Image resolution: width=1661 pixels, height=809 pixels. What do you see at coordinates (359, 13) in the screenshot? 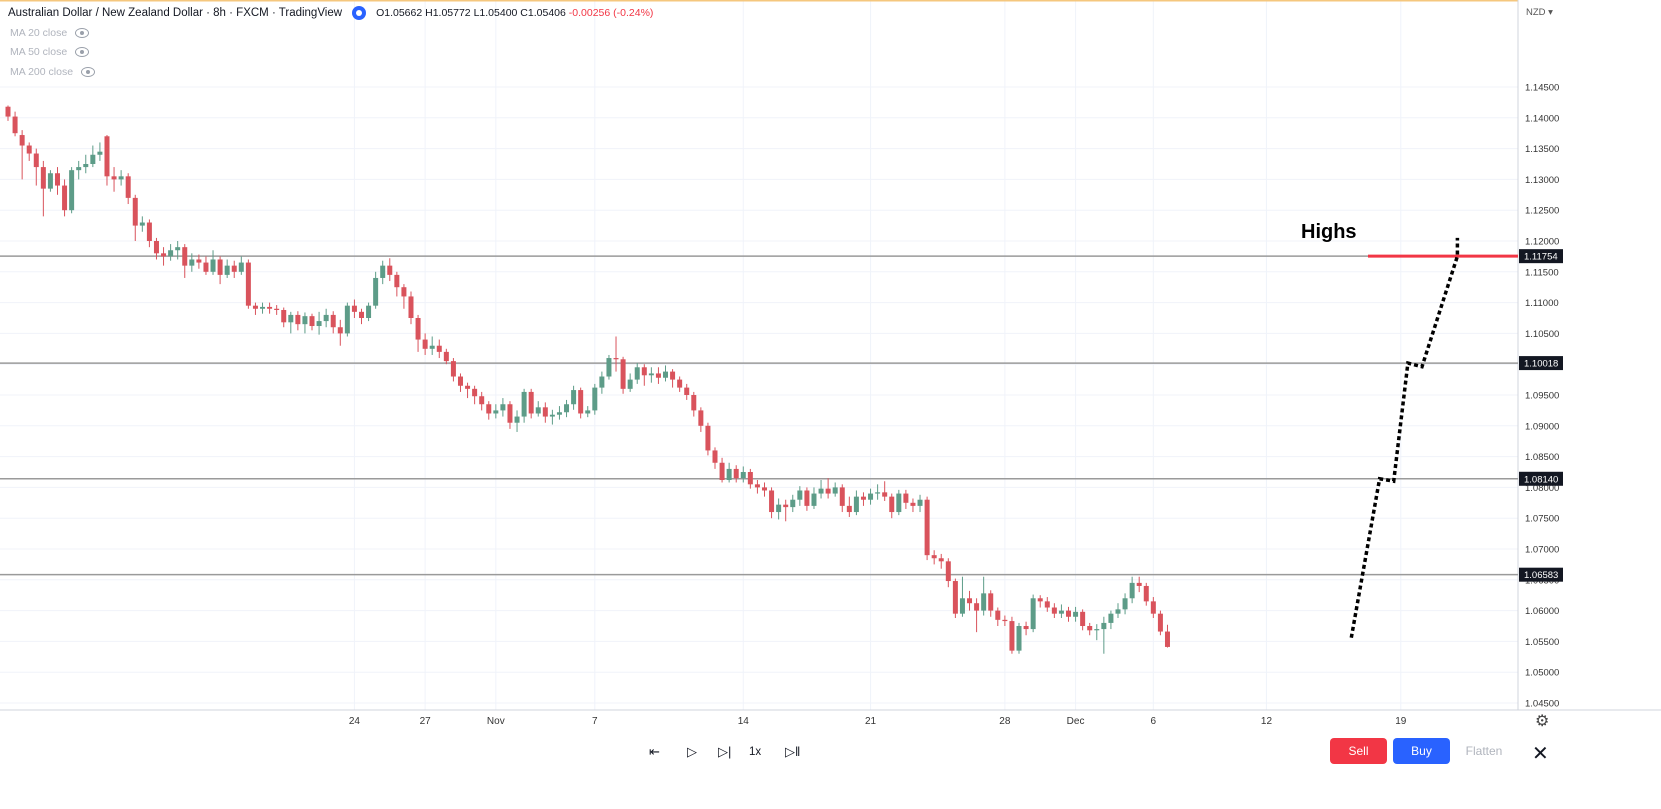
I see `live-icon` at bounding box center [359, 13].